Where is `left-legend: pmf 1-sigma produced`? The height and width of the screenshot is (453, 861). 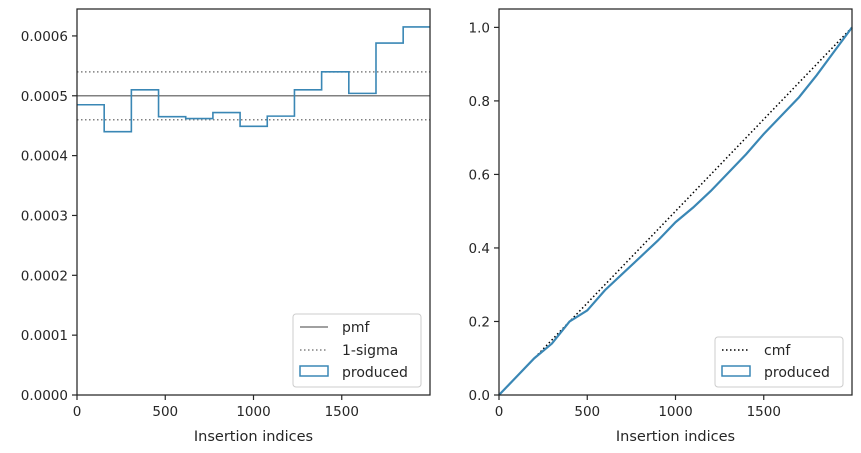 left-legend: pmf 1-sigma produced is located at coordinates (357, 350).